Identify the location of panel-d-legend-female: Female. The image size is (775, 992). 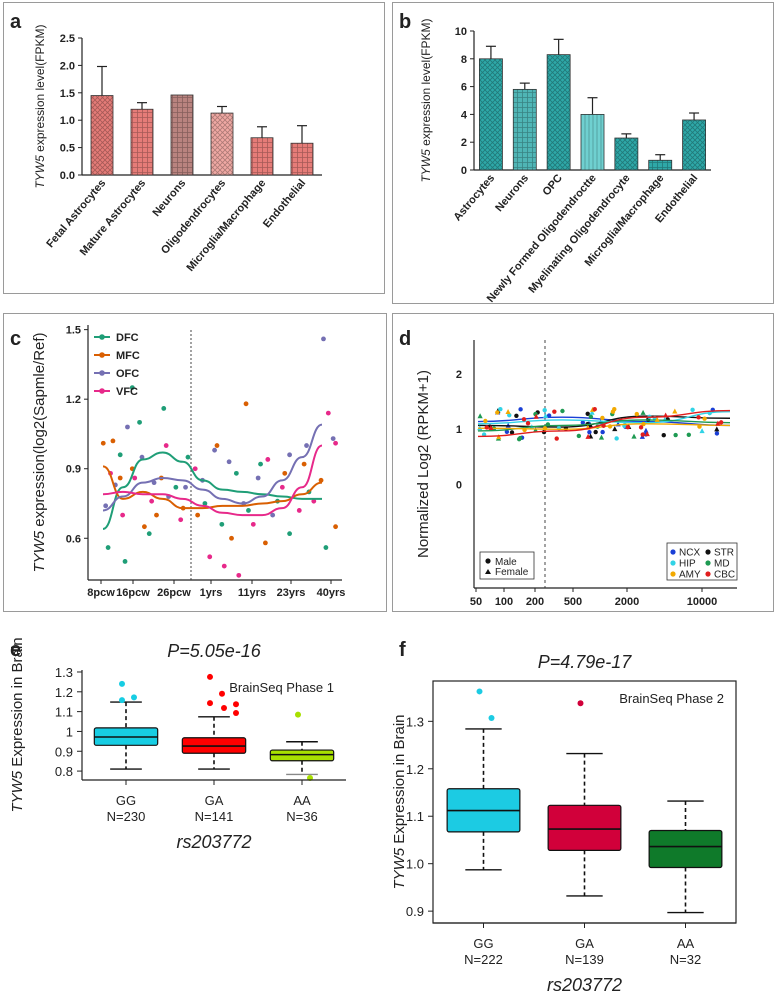
(512, 572).